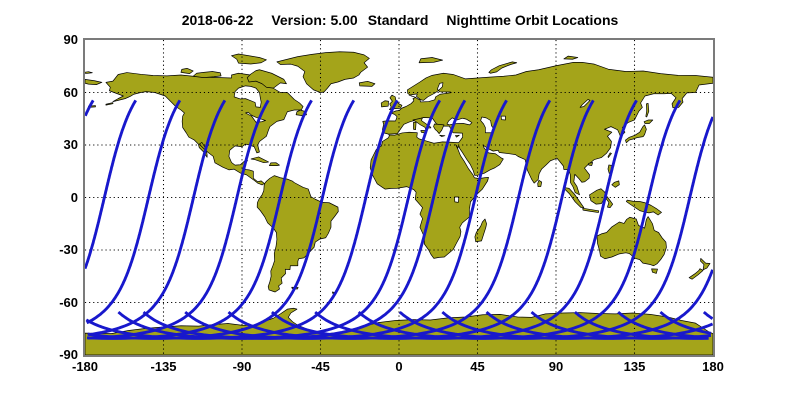 Image resolution: width=800 pixels, height=400 pixels. I want to click on hainan, so click(590, 164).